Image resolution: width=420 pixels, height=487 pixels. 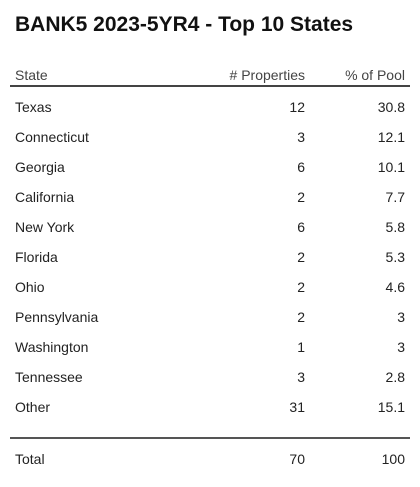 What do you see at coordinates (395, 197) in the screenshot?
I see `row-pct-of-pool: 7.7` at bounding box center [395, 197].